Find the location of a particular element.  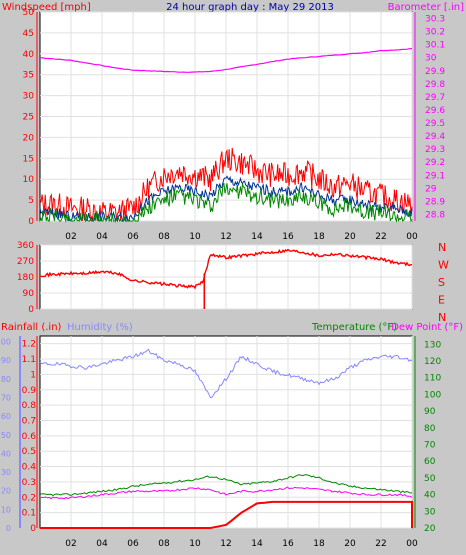

temperature-tick-label: 50 is located at coordinates (430, 479).